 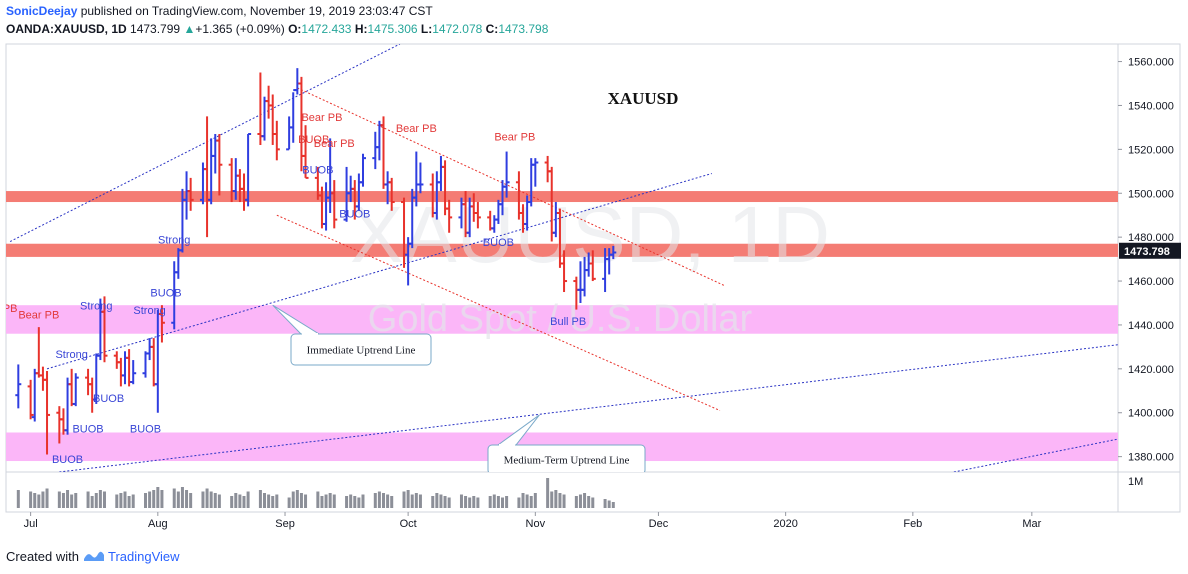 What do you see at coordinates (523, 29) in the screenshot?
I see `close-value: 1473.798` at bounding box center [523, 29].